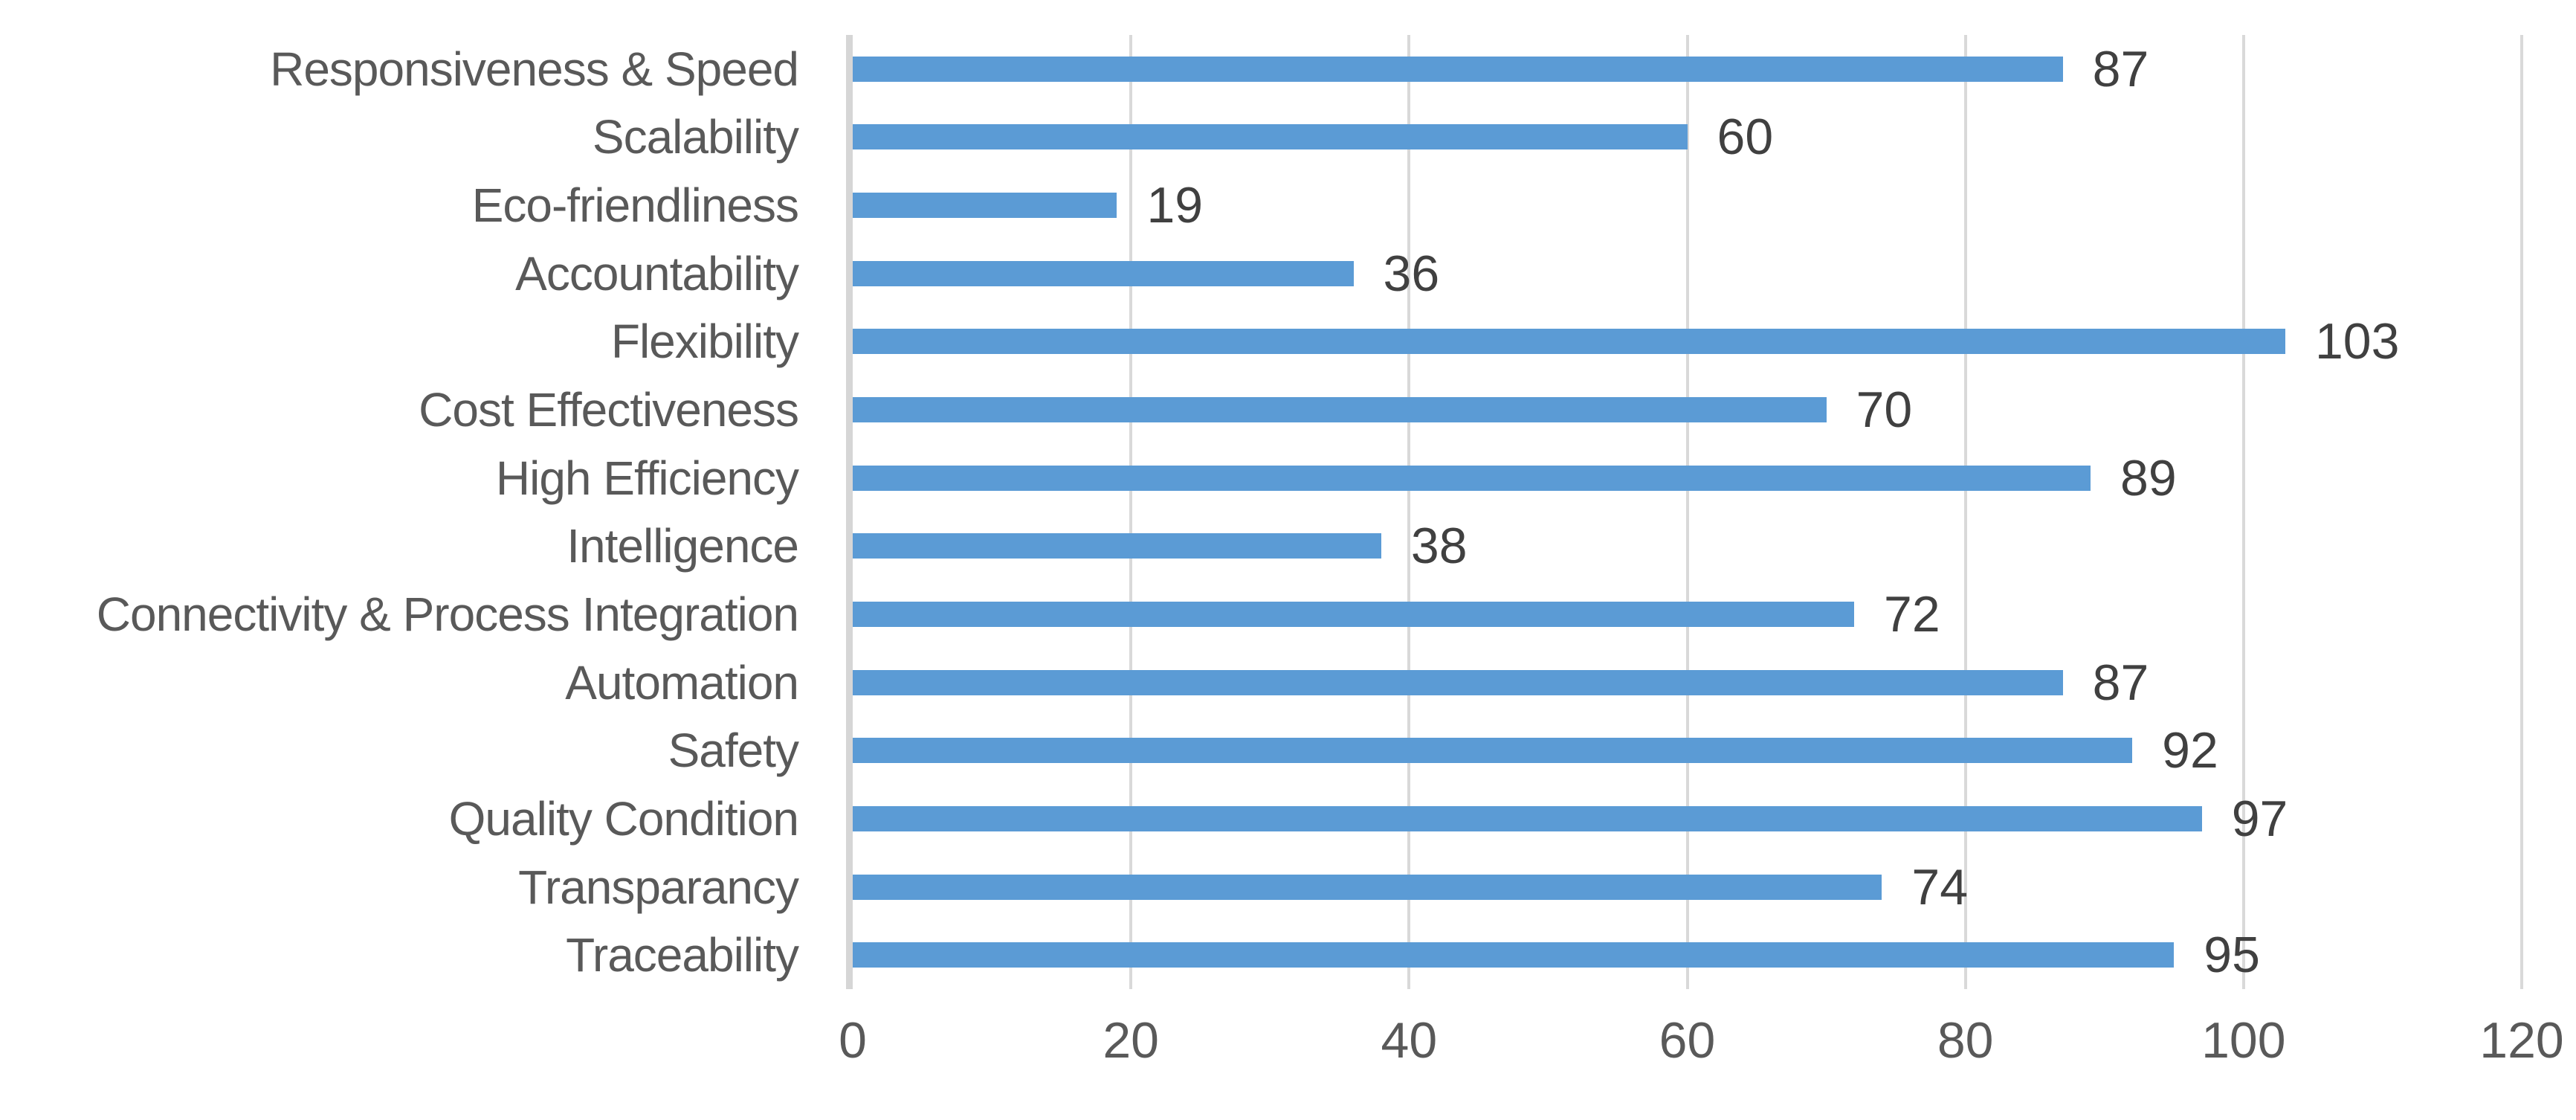  What do you see at coordinates (2521, 1040) in the screenshot?
I see `x-tick-label: 120` at bounding box center [2521, 1040].